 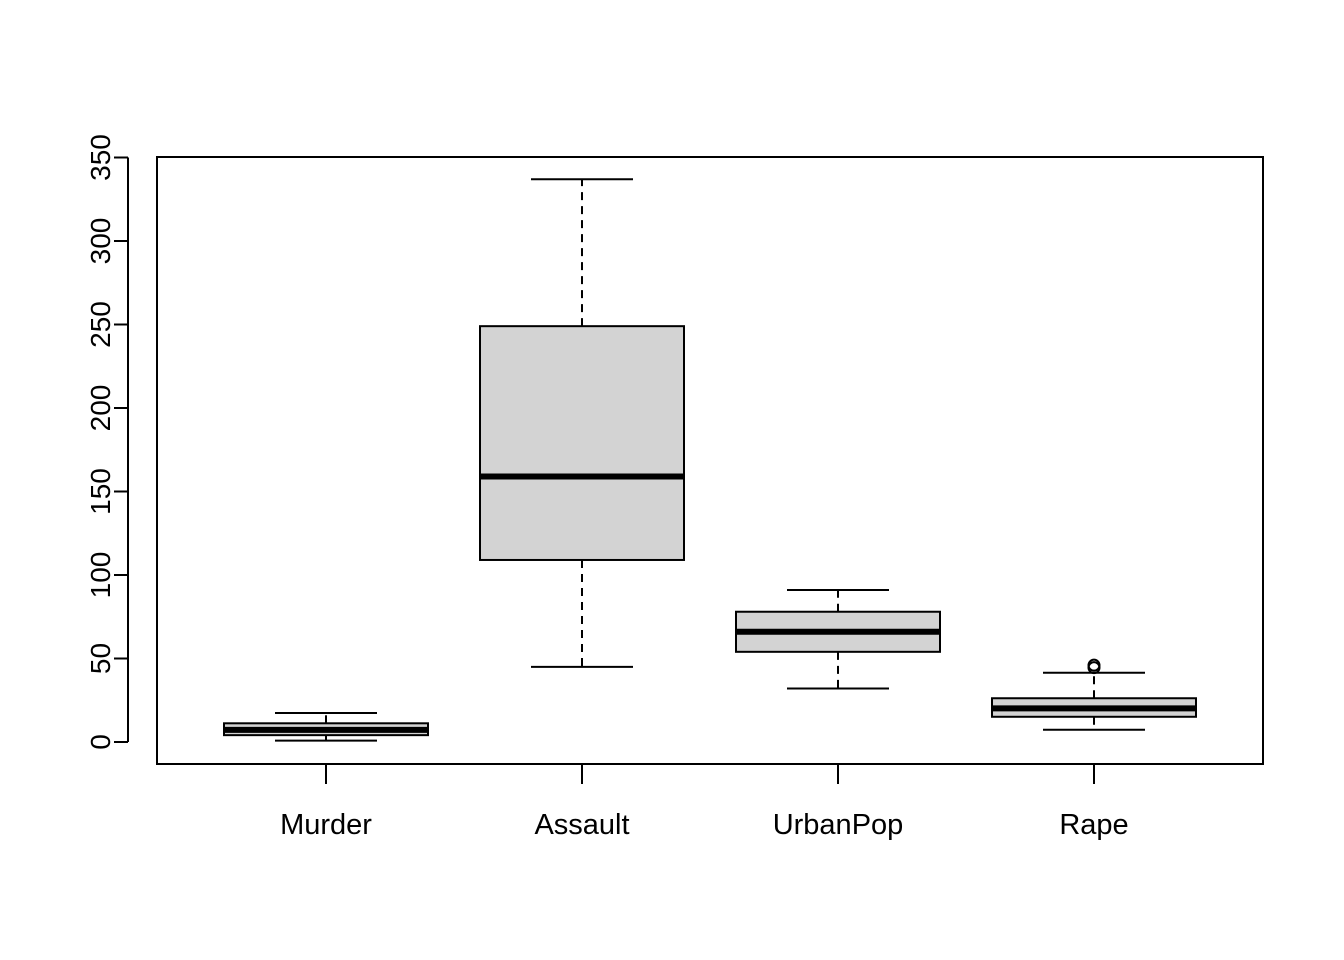 What do you see at coordinates (838, 825) in the screenshot?
I see `x-category-label: UrbanPop` at bounding box center [838, 825].